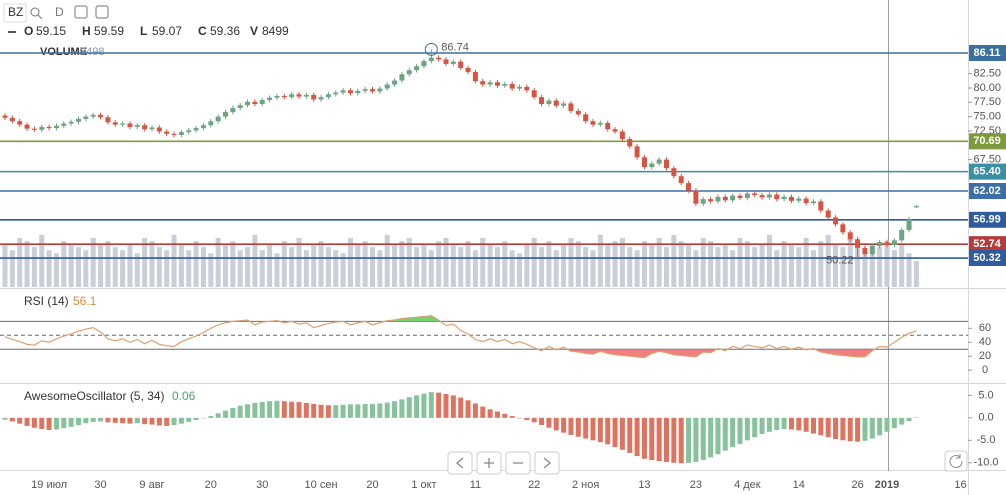 The image size is (1006, 495). What do you see at coordinates (372, 485) in the screenshot?
I see `x-tick-label: 20` at bounding box center [372, 485].